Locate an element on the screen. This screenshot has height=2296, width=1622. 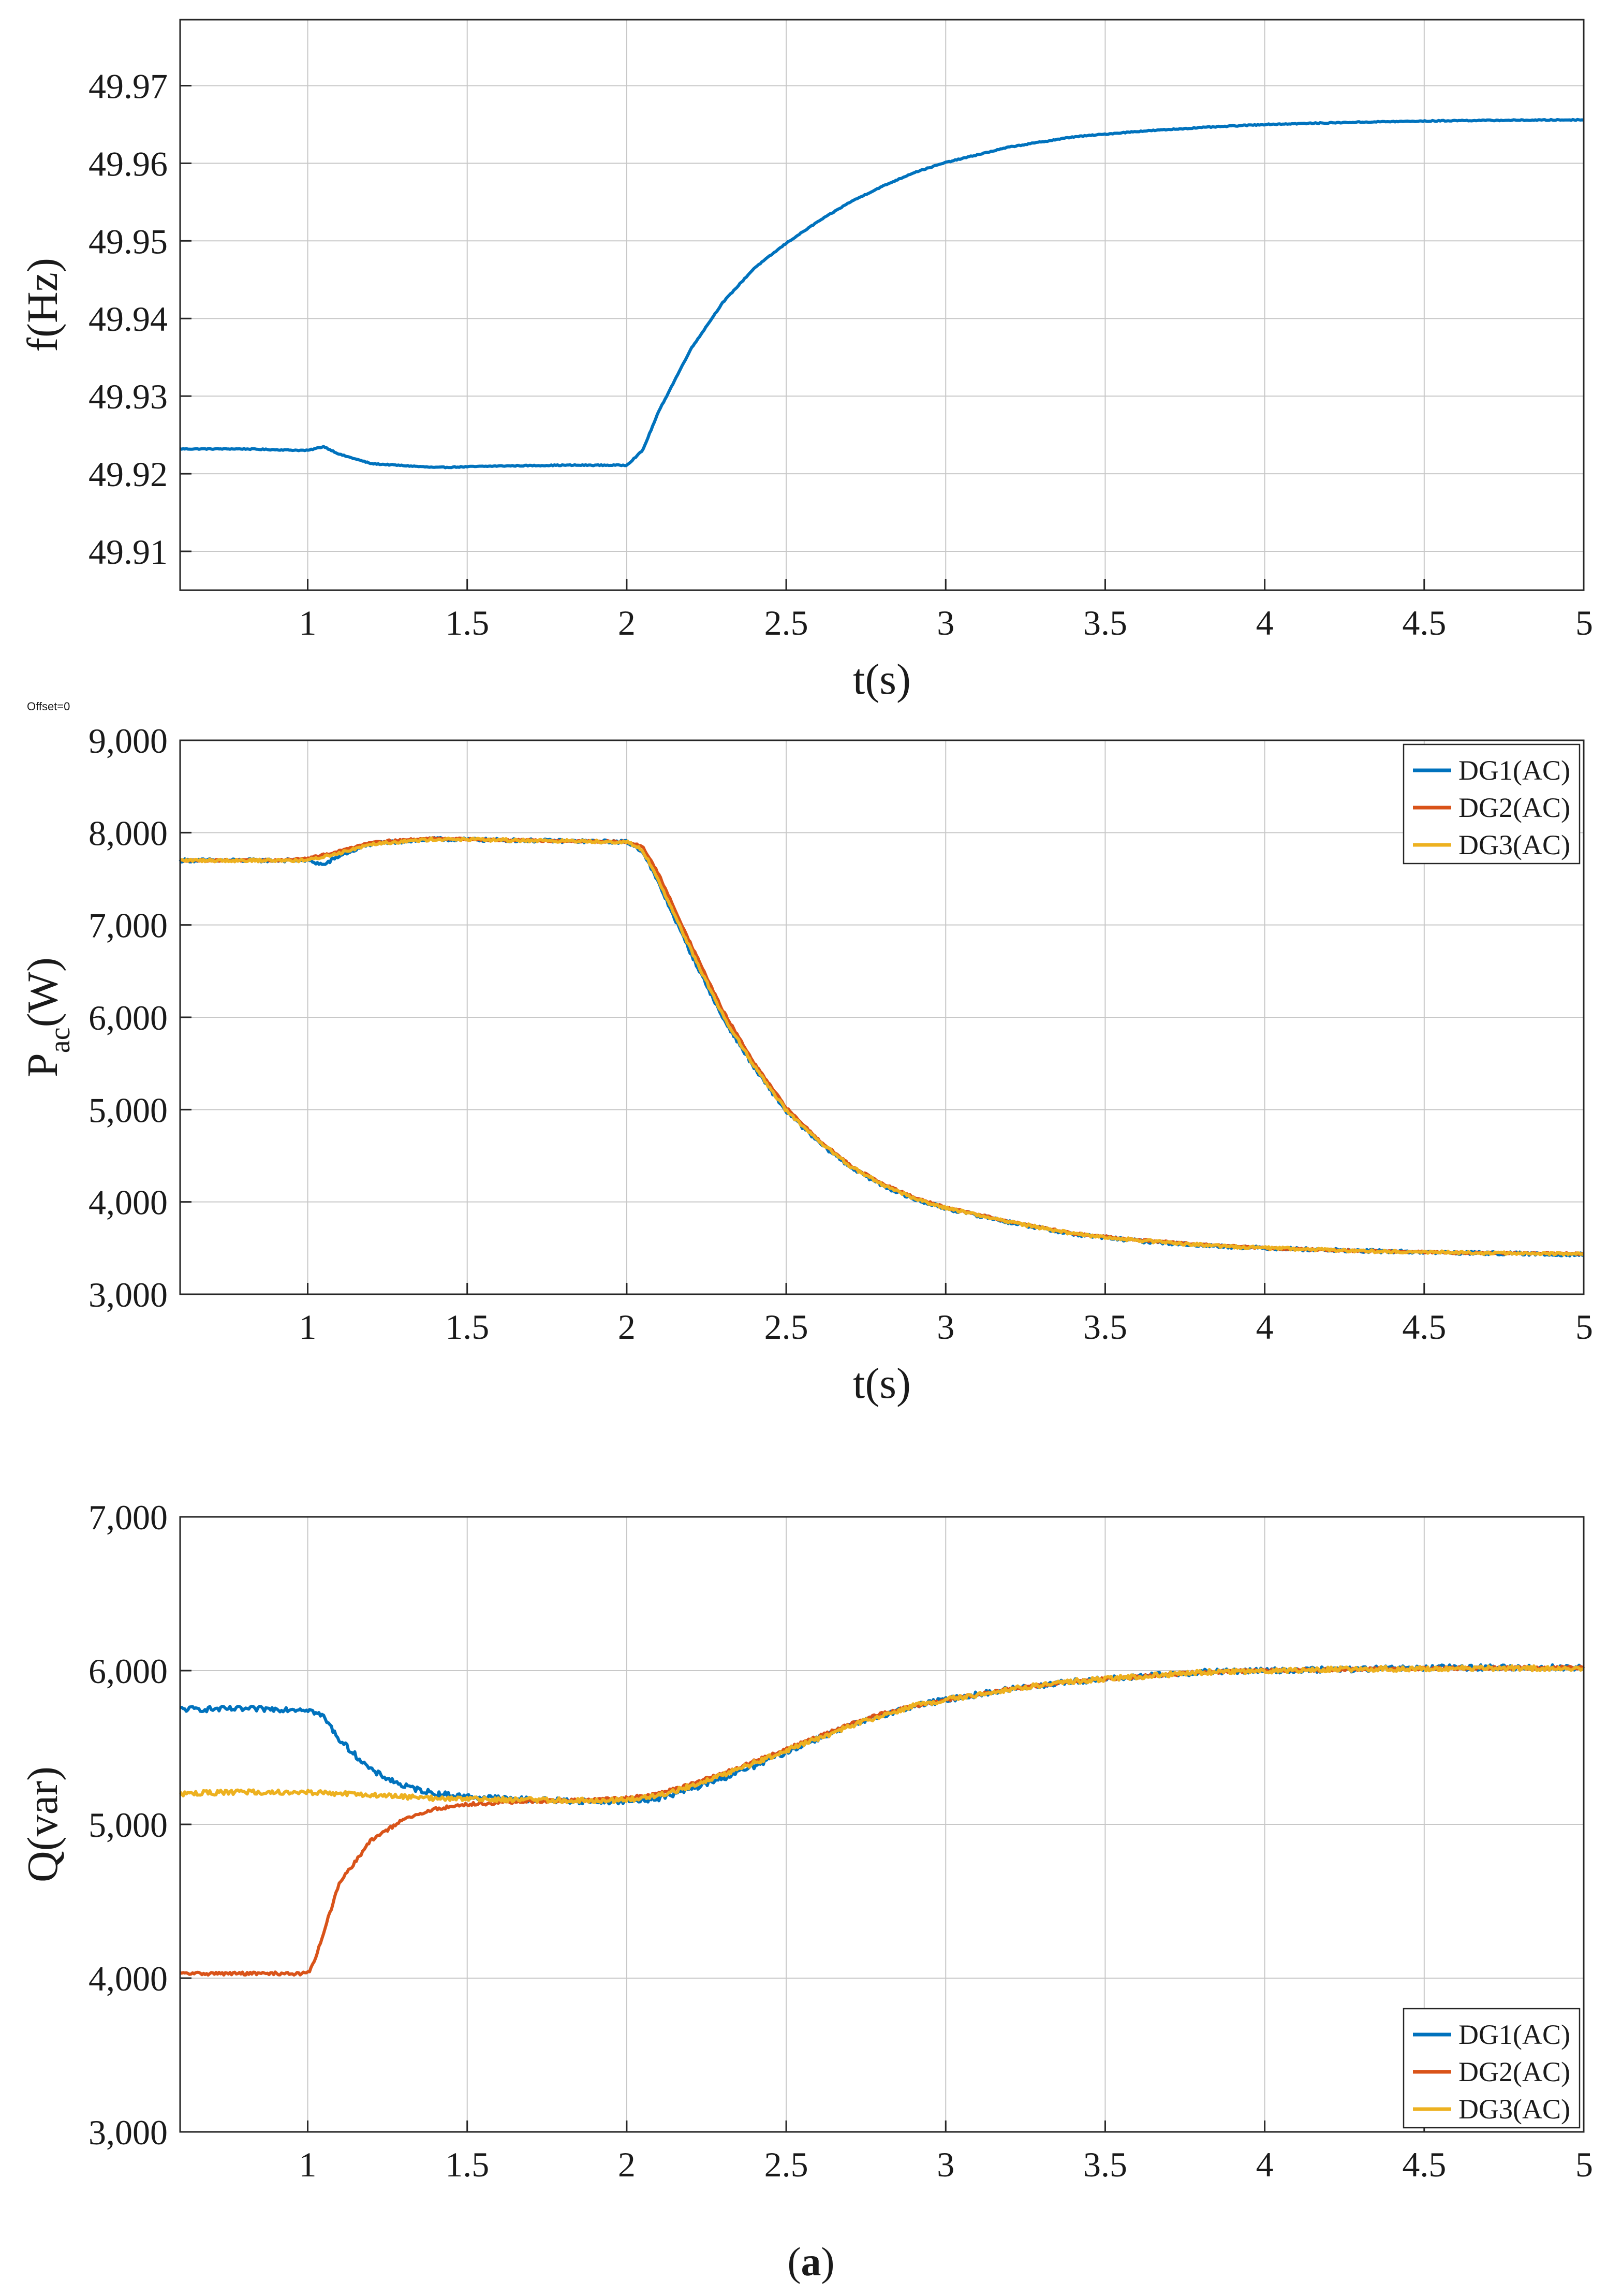
freq-ytick-label-4: 49.95 is located at coordinates (128, 241).